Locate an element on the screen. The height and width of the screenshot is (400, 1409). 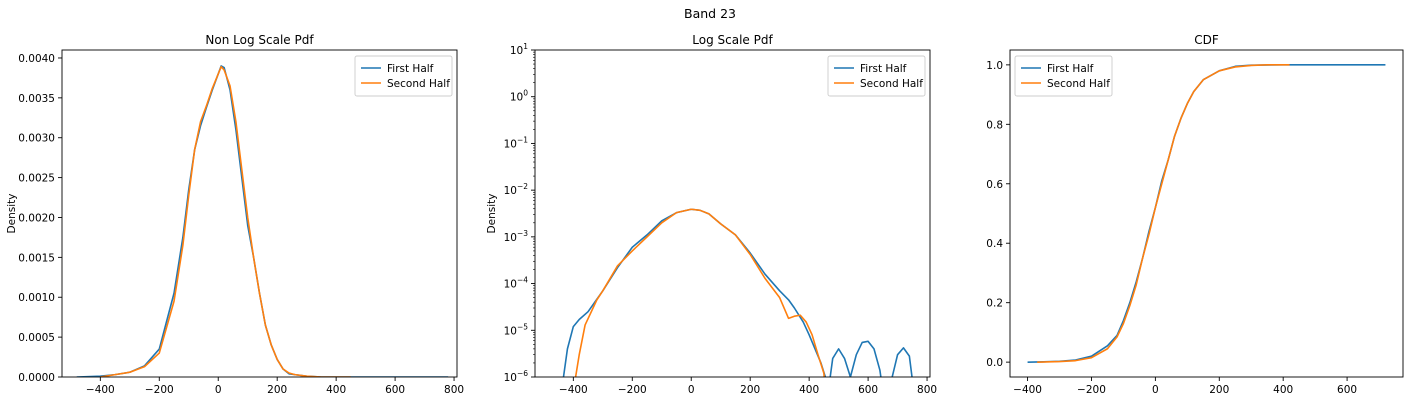
y-tick-label: 0.0020 is located at coordinates (36, 218).